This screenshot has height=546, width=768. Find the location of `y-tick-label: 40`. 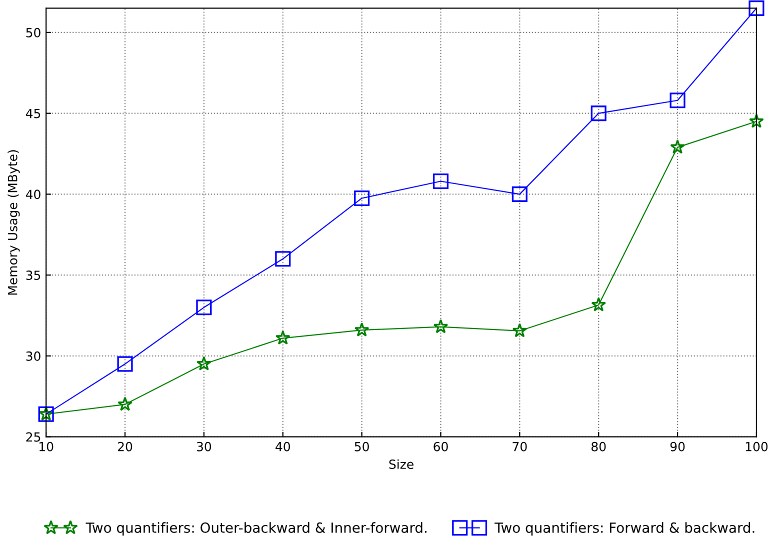

y-tick-label: 40 is located at coordinates (33, 195).